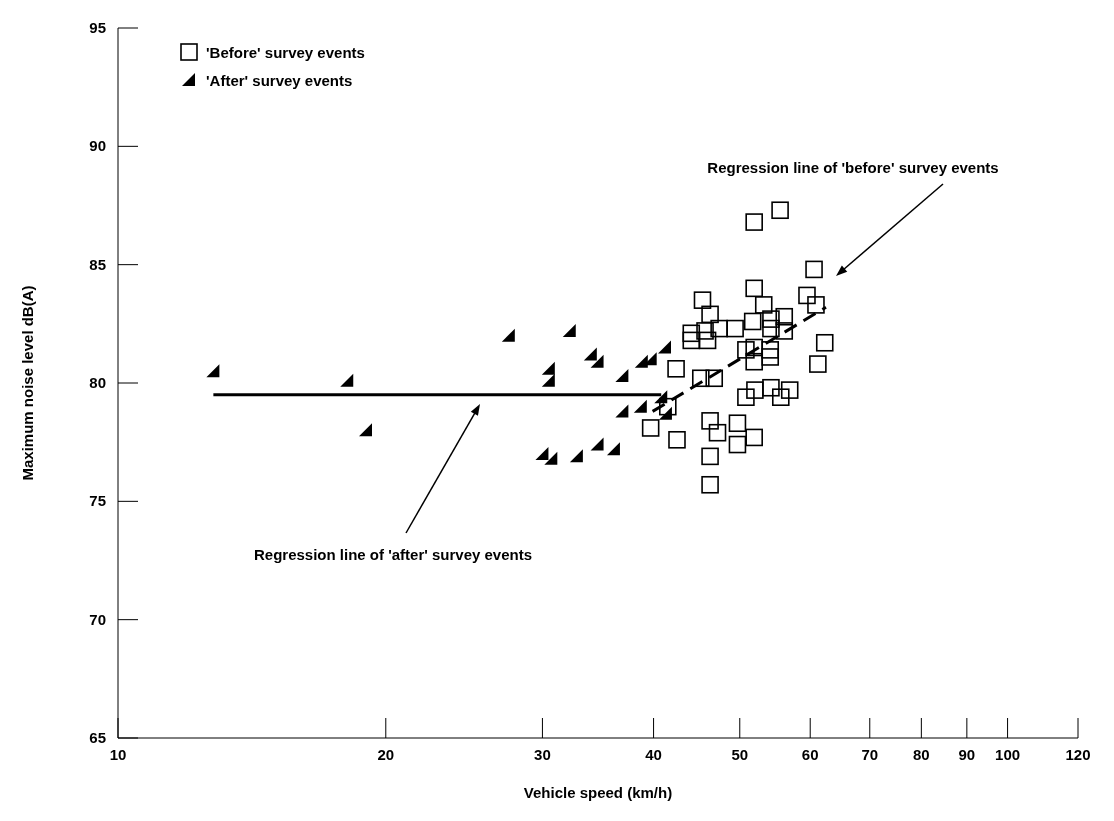  What do you see at coordinates (1078, 754) in the screenshot?
I see `x-tick-label: 120` at bounding box center [1078, 754].